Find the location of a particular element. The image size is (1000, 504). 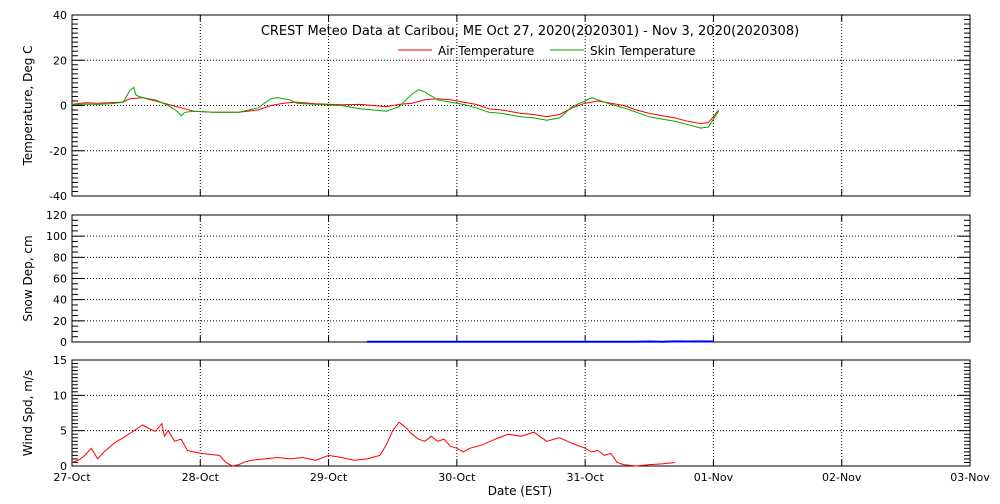

x-axis-label: Date (EST) is located at coordinates (520, 491).